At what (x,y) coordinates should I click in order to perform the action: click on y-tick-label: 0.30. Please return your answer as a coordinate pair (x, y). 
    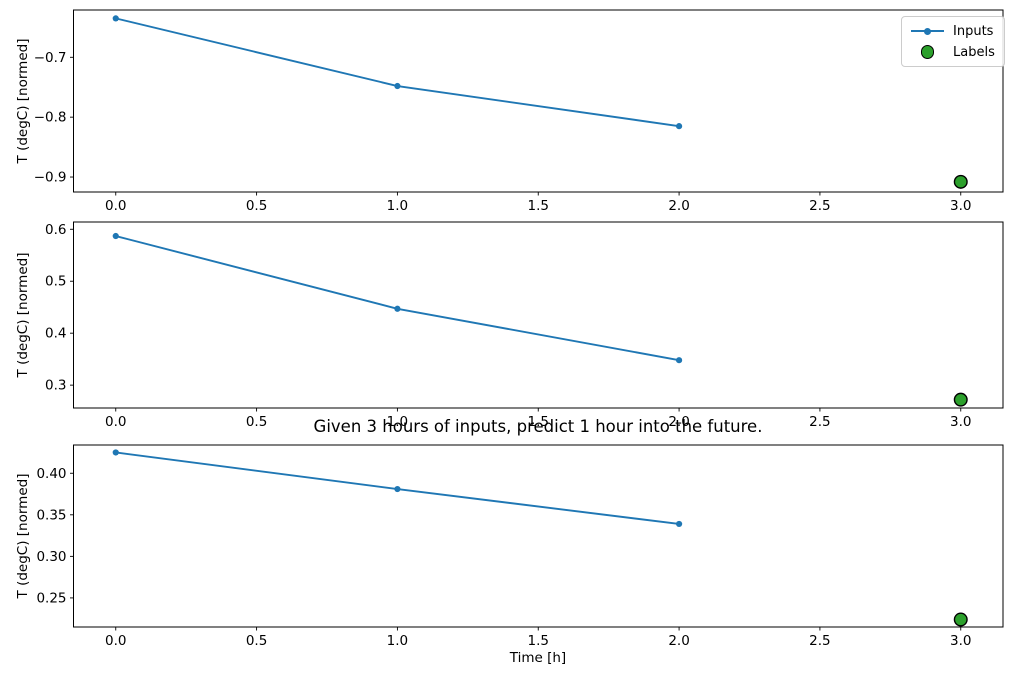
    Looking at the image, I should click on (51, 557).